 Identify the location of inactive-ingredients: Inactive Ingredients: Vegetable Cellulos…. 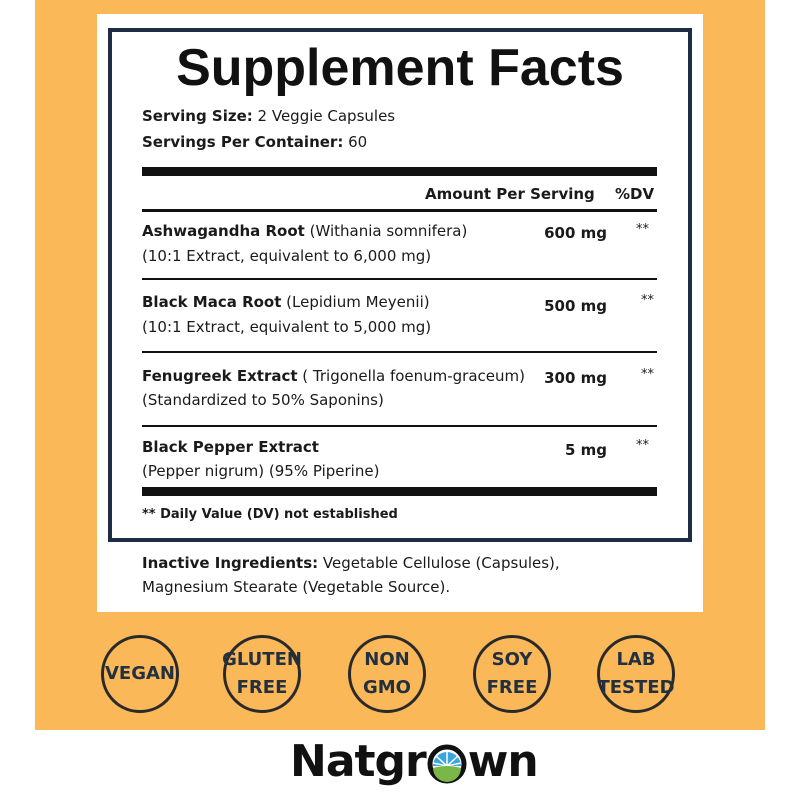
(351, 563).